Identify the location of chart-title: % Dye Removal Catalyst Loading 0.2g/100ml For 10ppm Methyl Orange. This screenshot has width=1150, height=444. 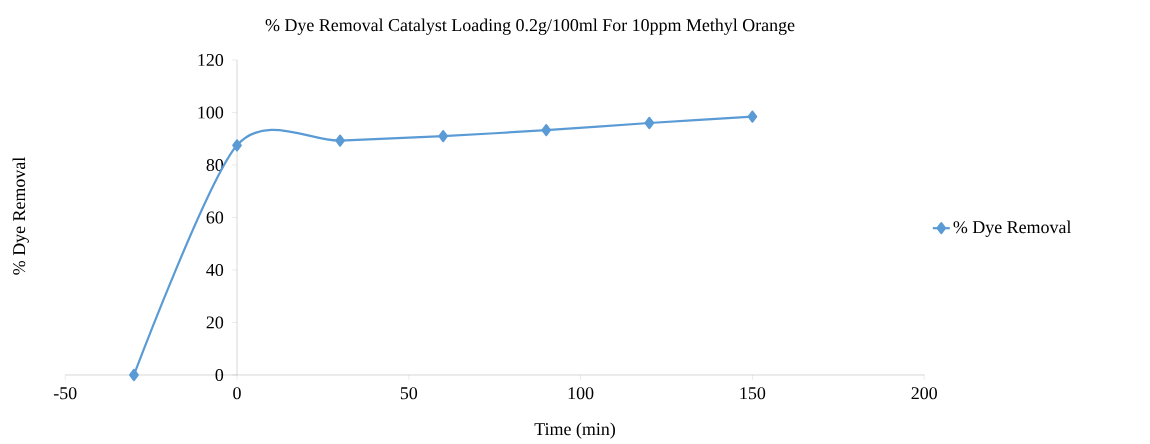
(530, 26).